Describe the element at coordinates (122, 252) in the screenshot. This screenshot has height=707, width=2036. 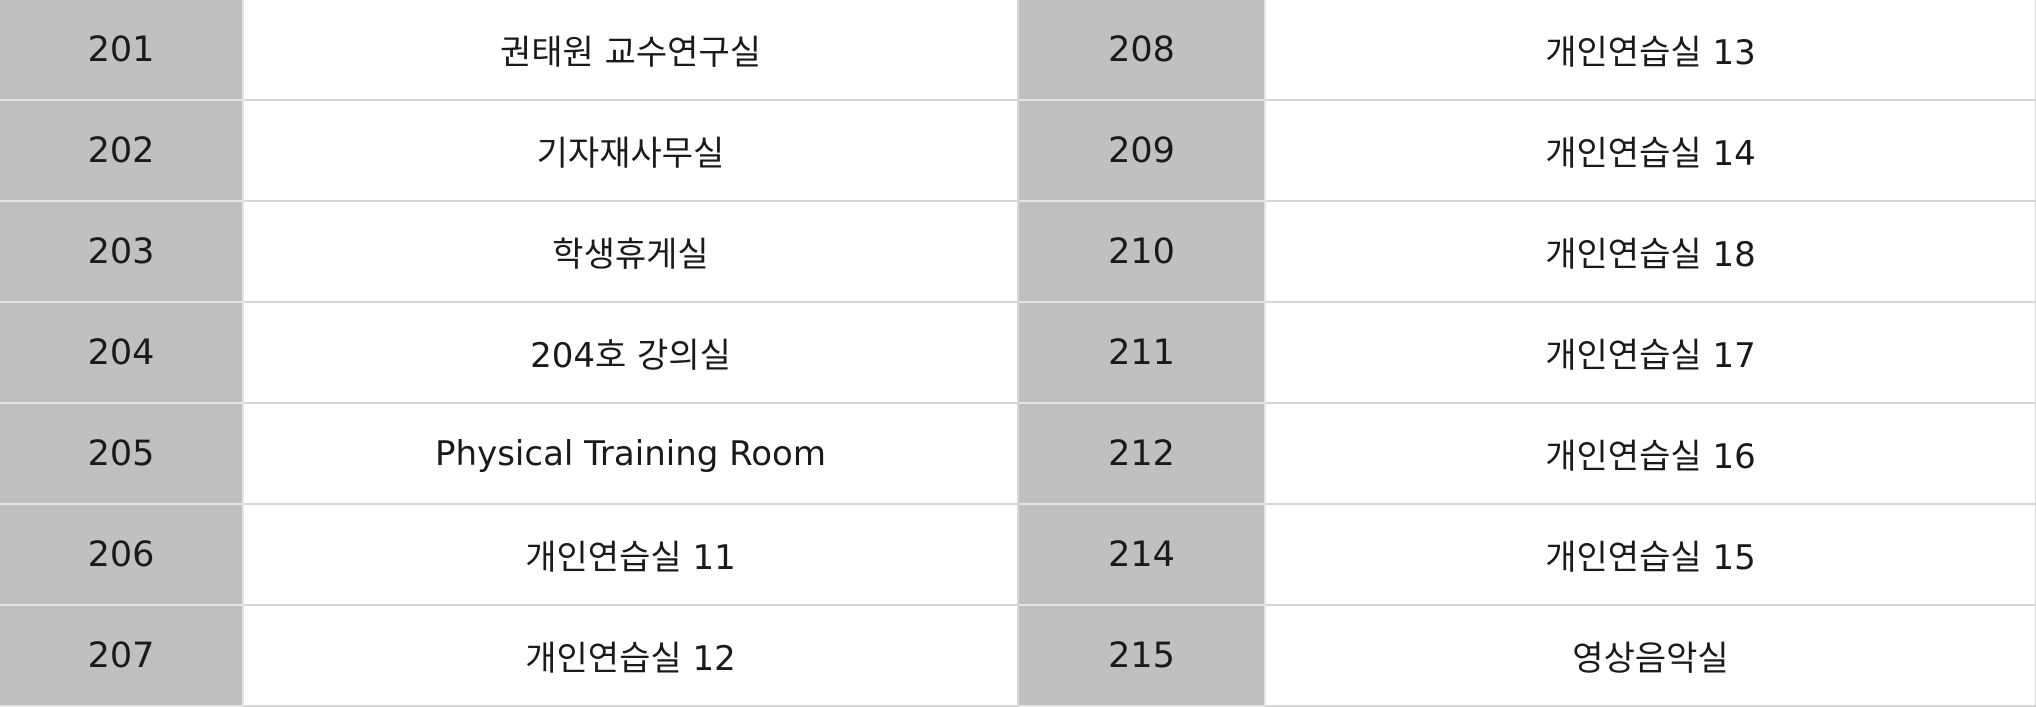
I see `room-number: 203` at that location.